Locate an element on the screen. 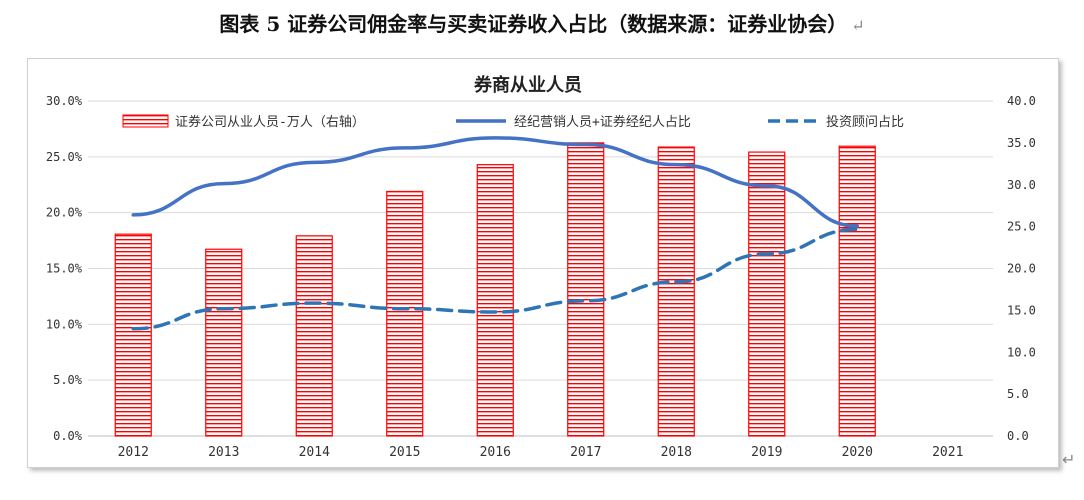  document-caption: 图表 5 证券公司佣金率与买卖证券收入占比（数据来源：证券业协会） ↵ is located at coordinates (542, 22).